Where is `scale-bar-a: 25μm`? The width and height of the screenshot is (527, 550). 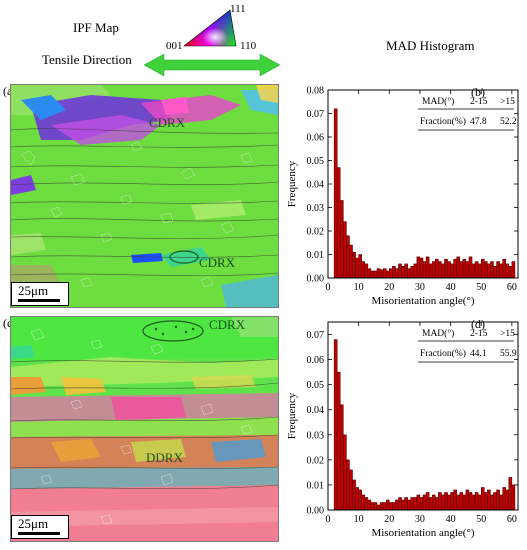 scale-bar-a: 25μm is located at coordinates (40, 294).